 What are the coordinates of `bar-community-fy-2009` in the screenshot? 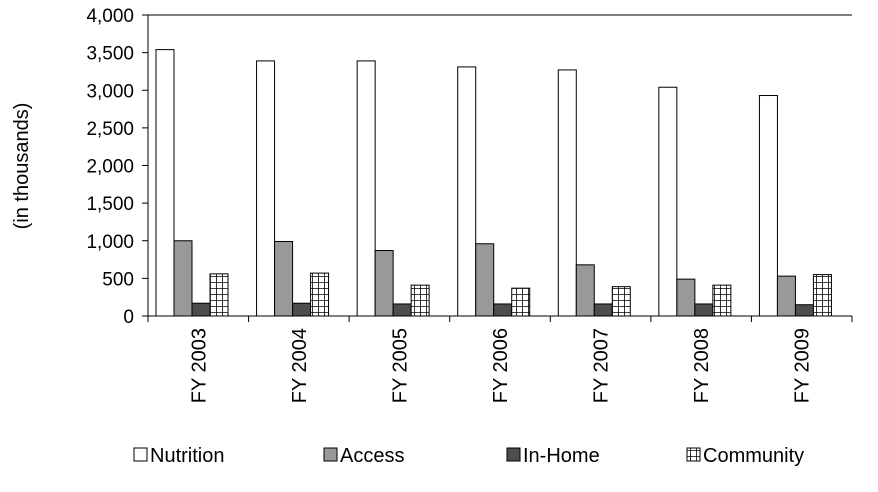 It's located at (822, 295).